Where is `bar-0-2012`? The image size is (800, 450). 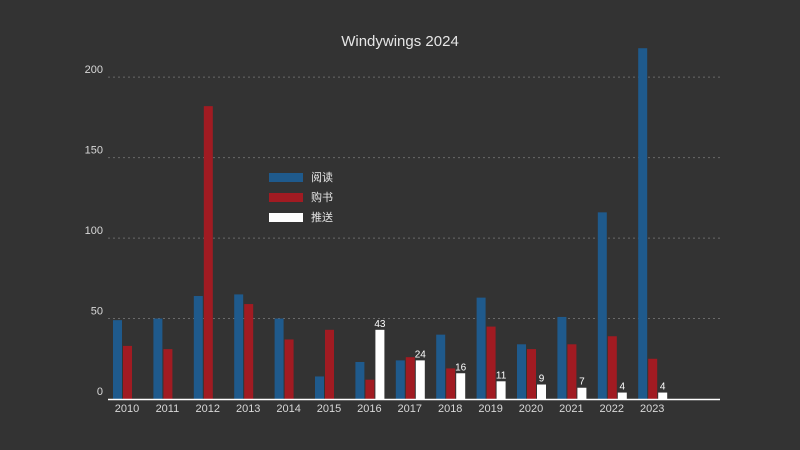
bar-0-2012 is located at coordinates (198, 347).